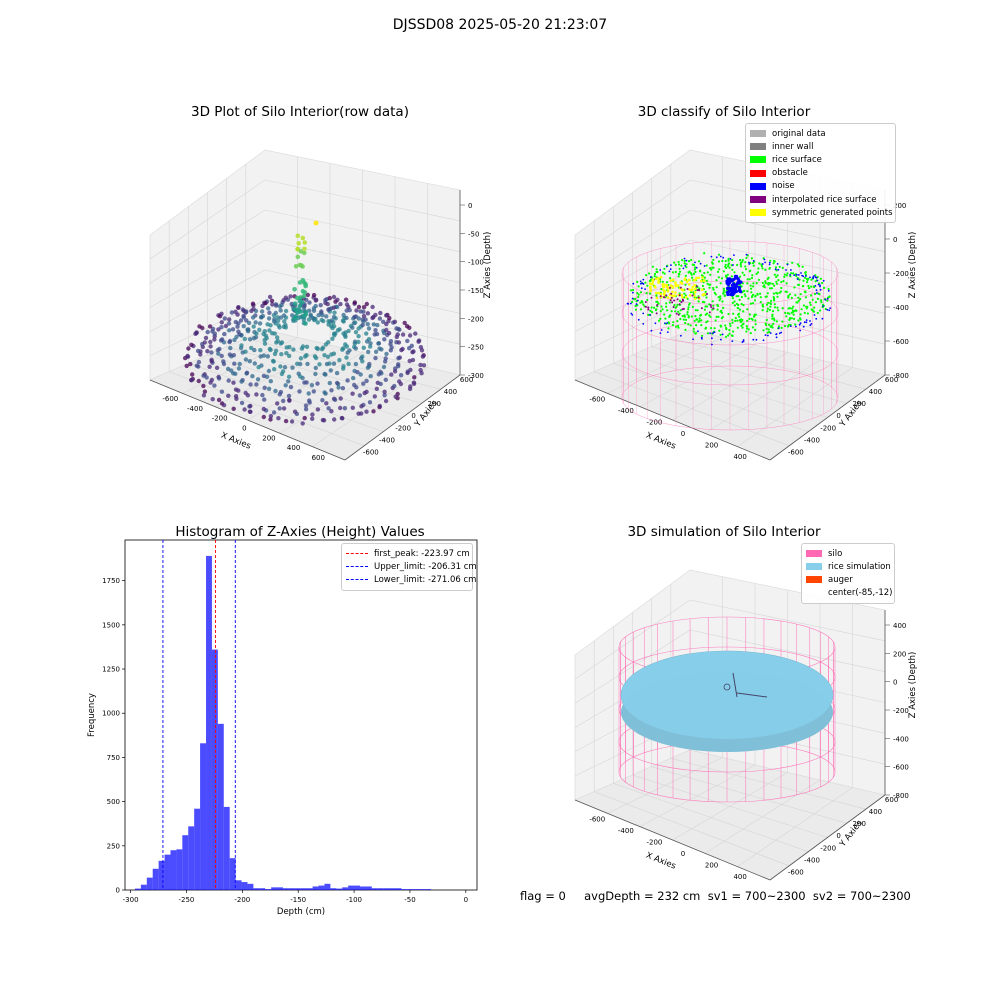 Image resolution: width=1000 pixels, height=1000 pixels. I want to click on cls-z-label: Z Axies (Depth), so click(913, 265).